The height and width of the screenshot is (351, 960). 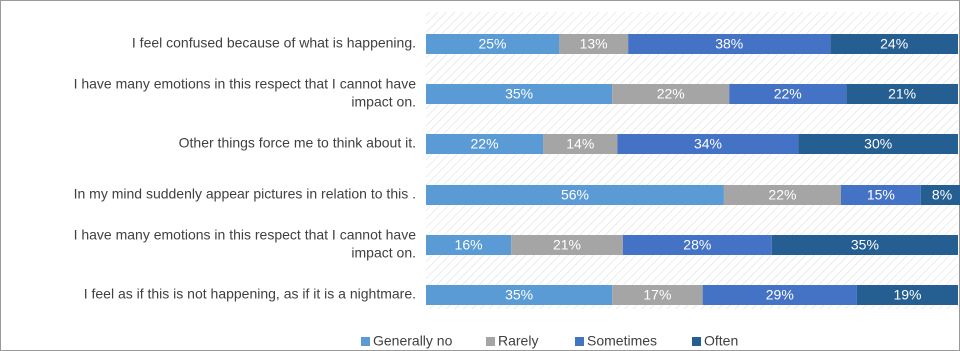 I want to click on data-label: 28%, so click(x=697, y=245).